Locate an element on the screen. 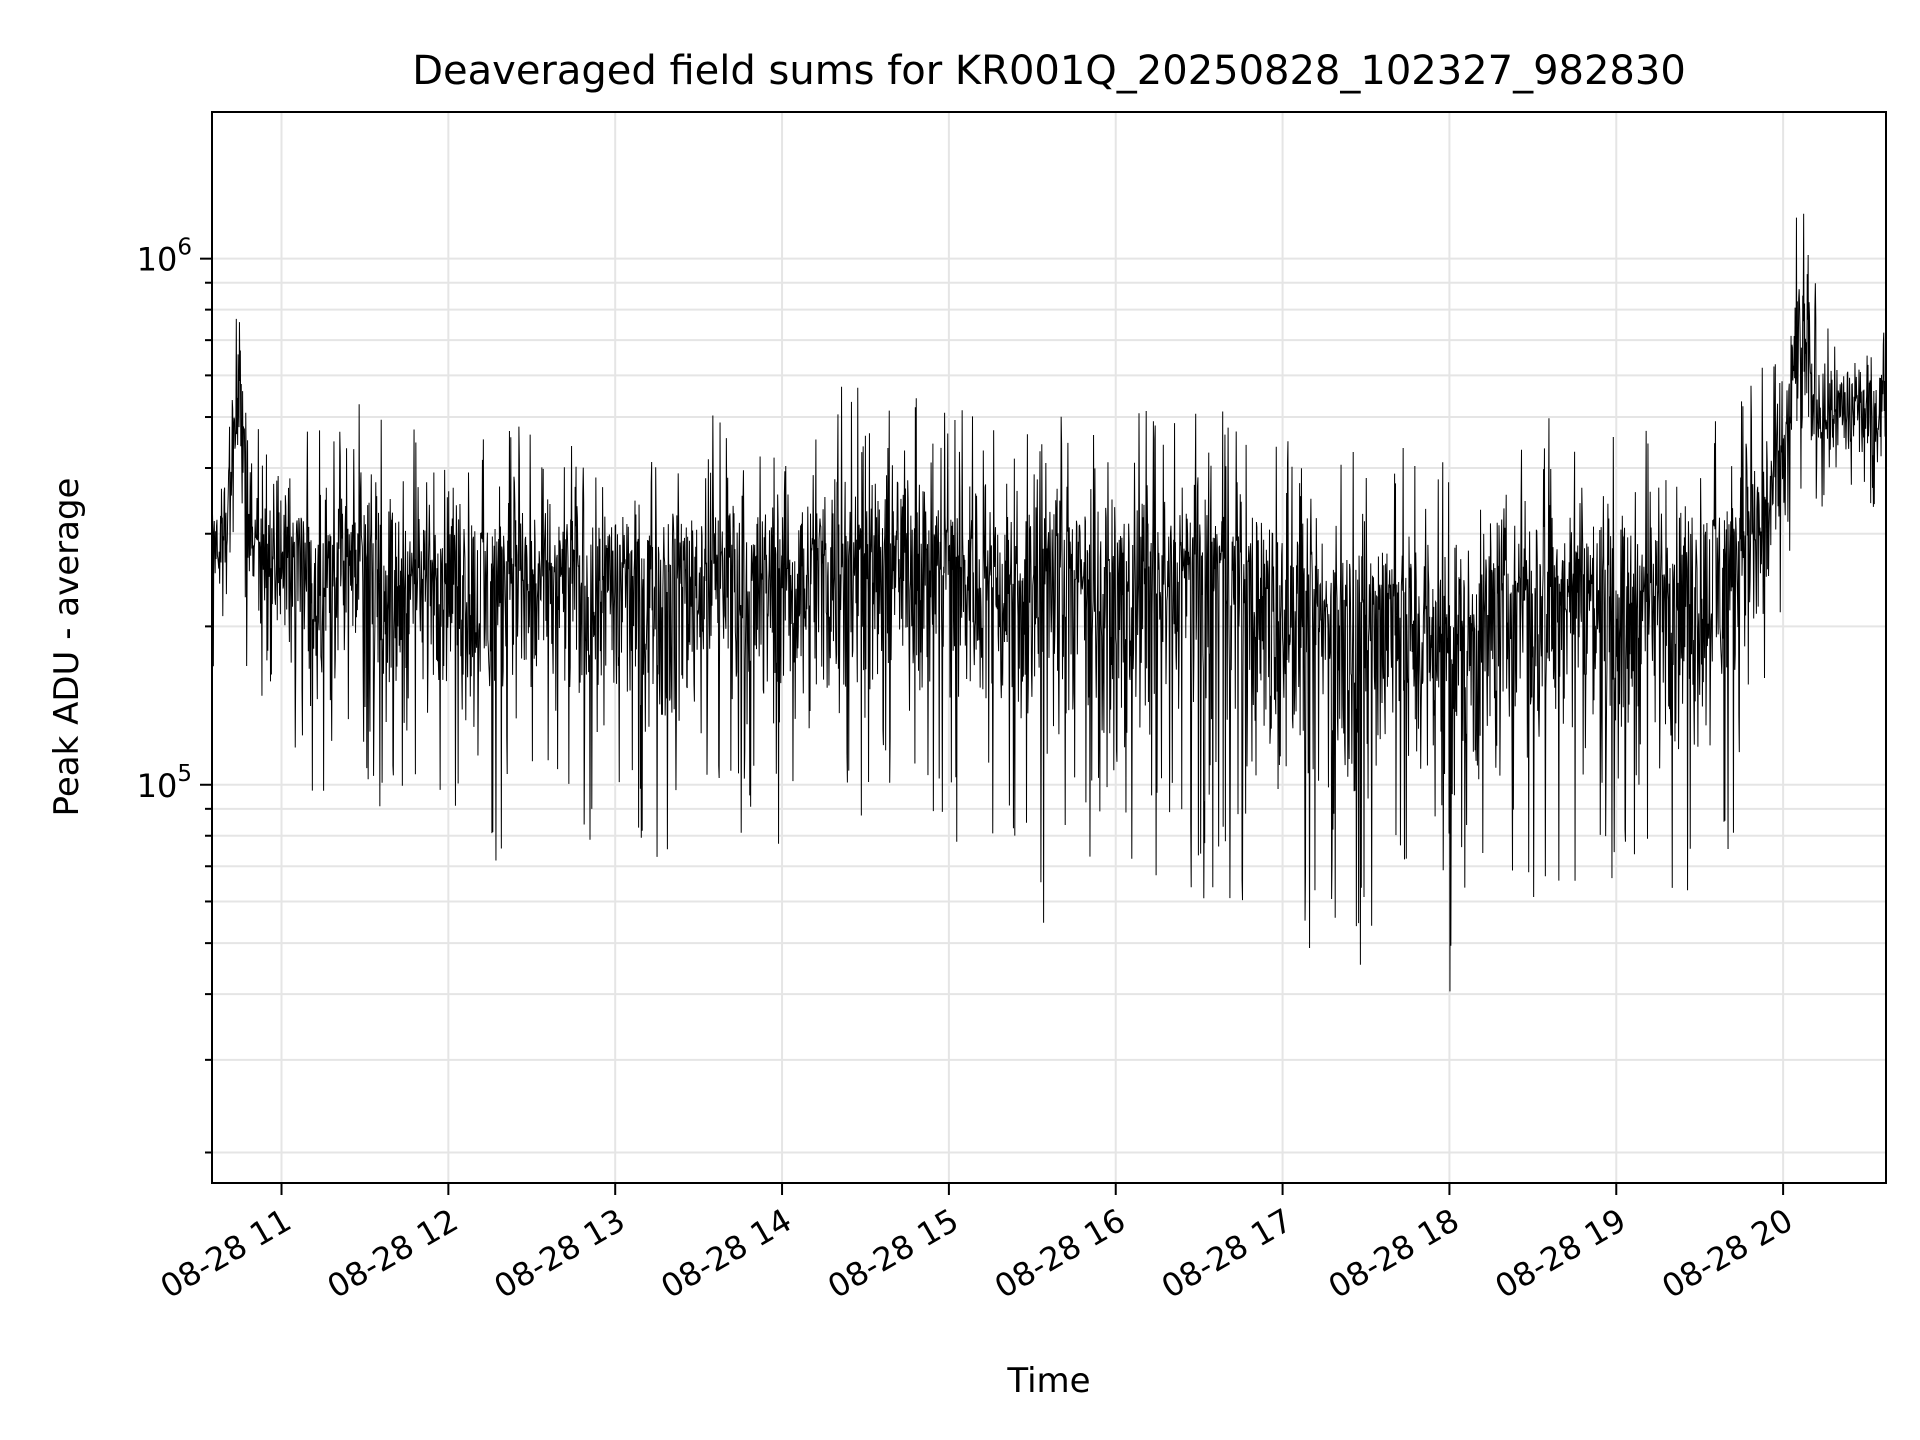  x-axis-label: Time is located at coordinates (1048, 1381).